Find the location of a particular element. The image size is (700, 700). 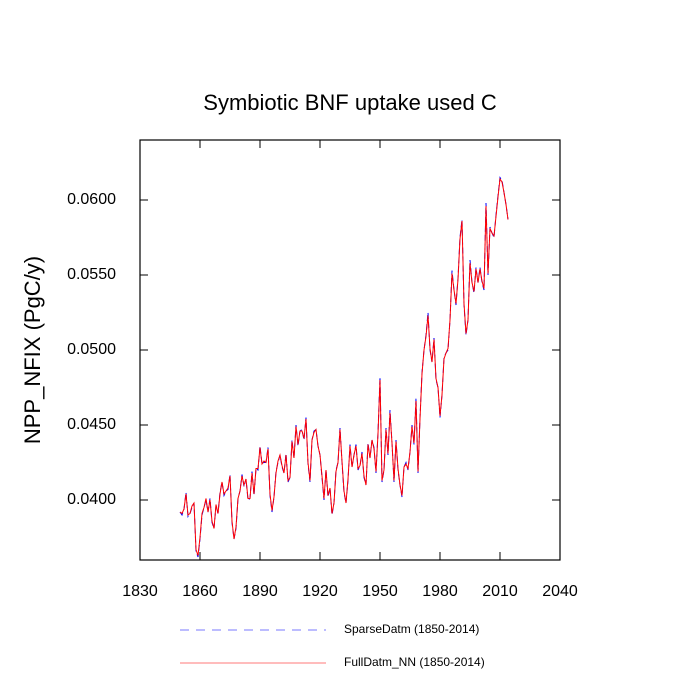

y-tick-label: 0.0500 is located at coordinates (91, 349).